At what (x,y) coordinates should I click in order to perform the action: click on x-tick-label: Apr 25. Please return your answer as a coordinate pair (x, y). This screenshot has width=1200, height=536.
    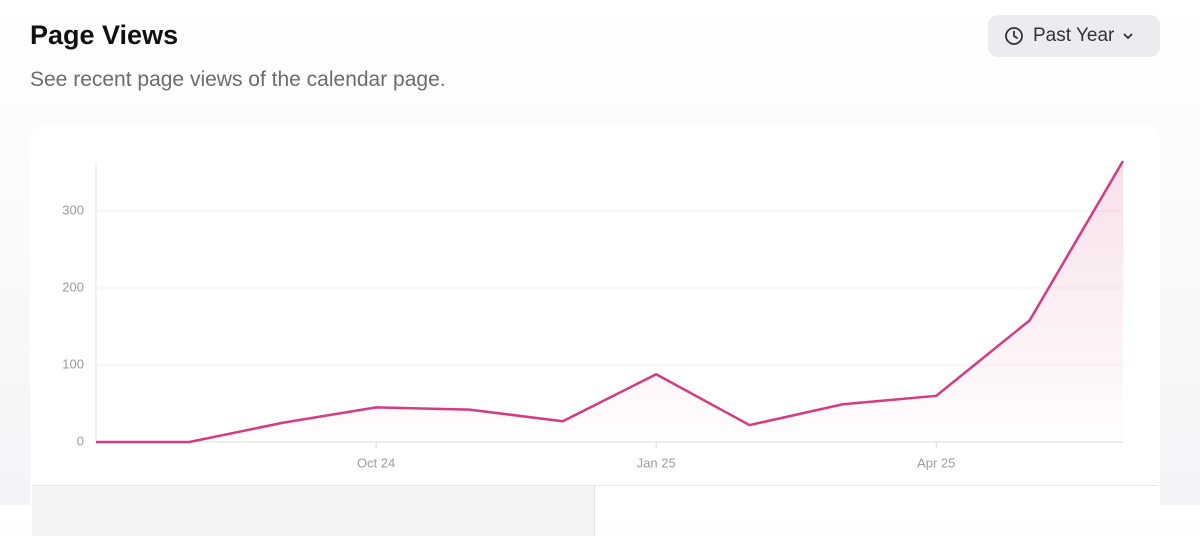
    Looking at the image, I should click on (936, 462).